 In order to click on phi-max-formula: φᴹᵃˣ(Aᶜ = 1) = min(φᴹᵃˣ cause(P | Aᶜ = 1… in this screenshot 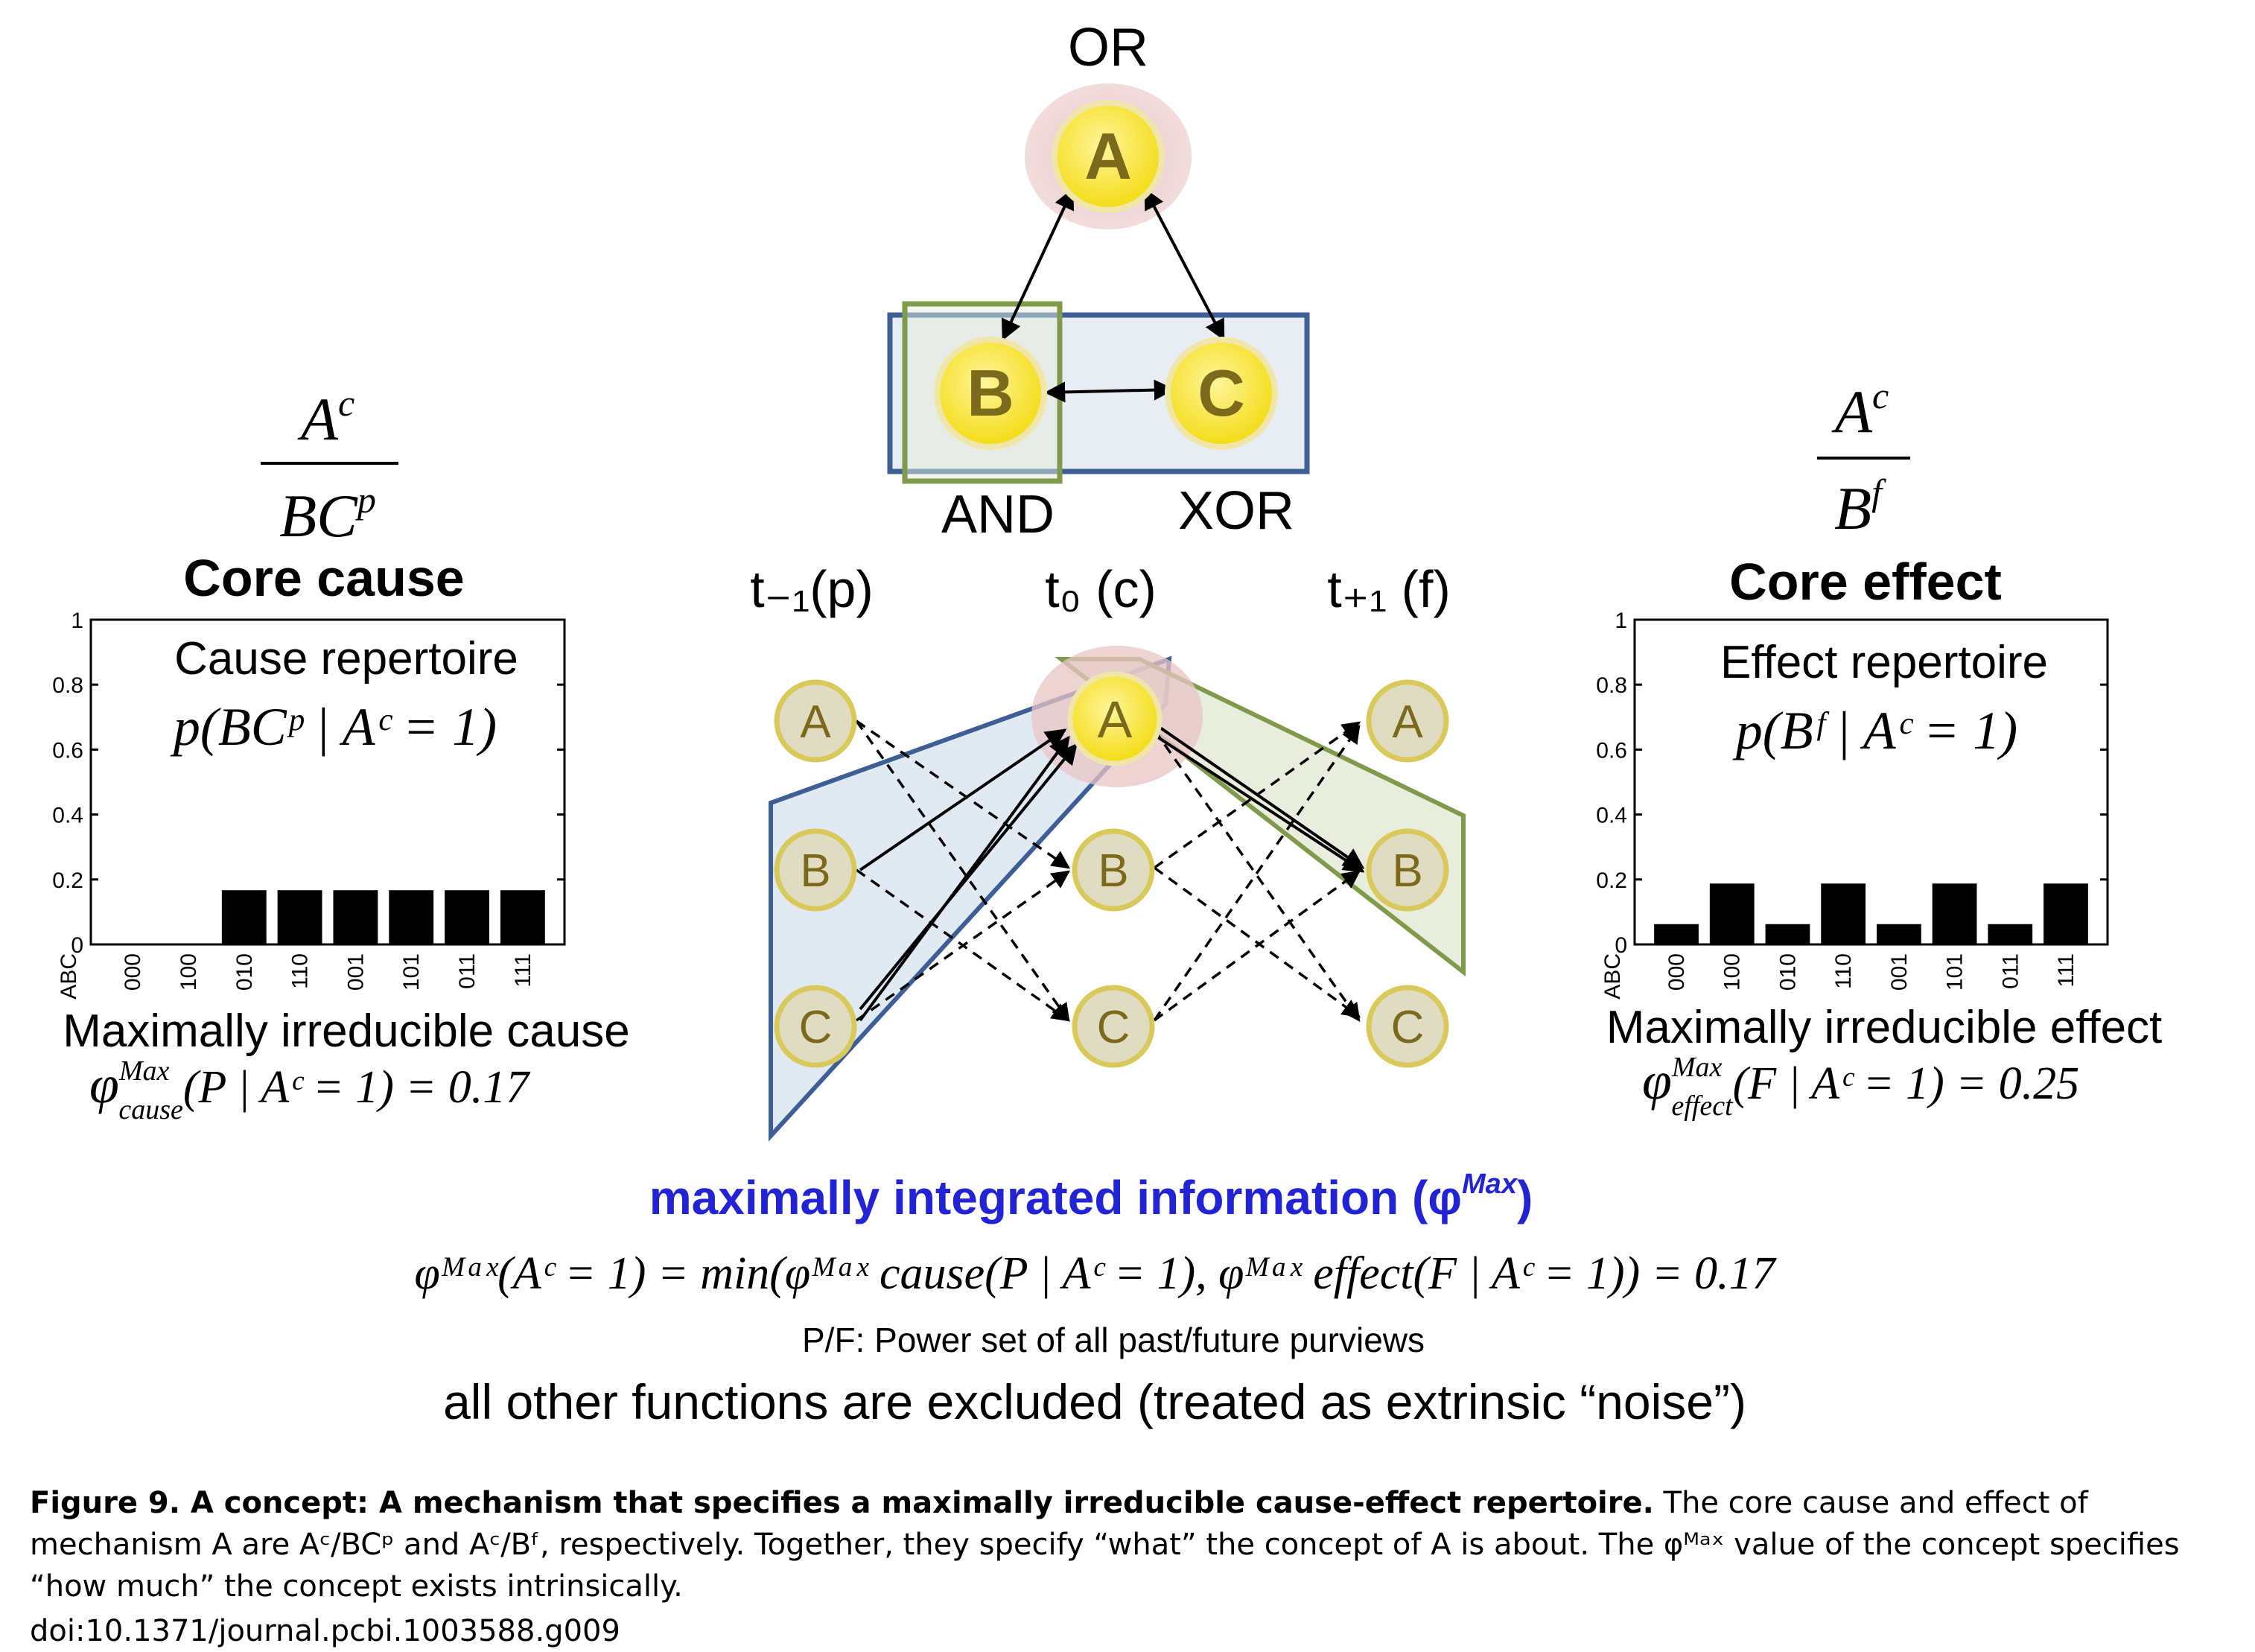, I will do `click(1095, 1273)`.